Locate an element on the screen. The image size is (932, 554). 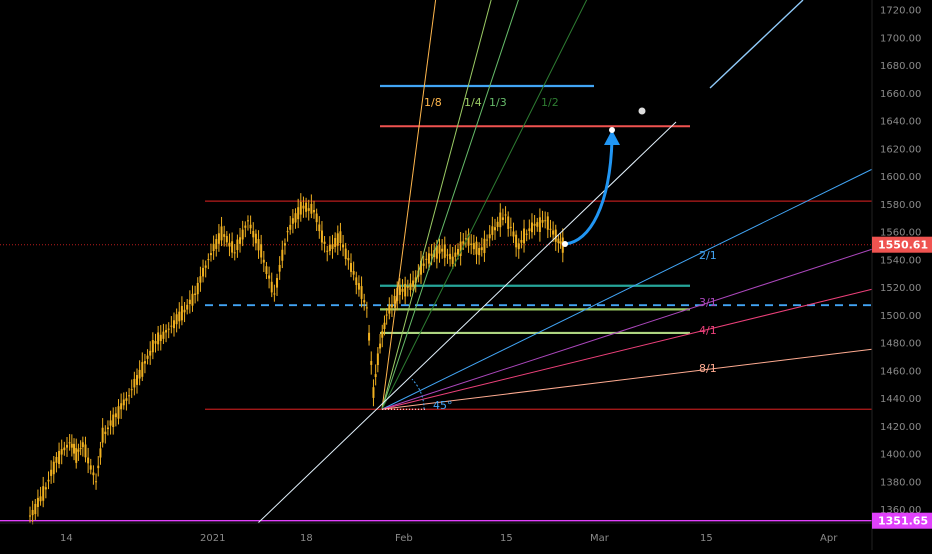
fan-ratio-label: 4/1 is located at coordinates (708, 330).